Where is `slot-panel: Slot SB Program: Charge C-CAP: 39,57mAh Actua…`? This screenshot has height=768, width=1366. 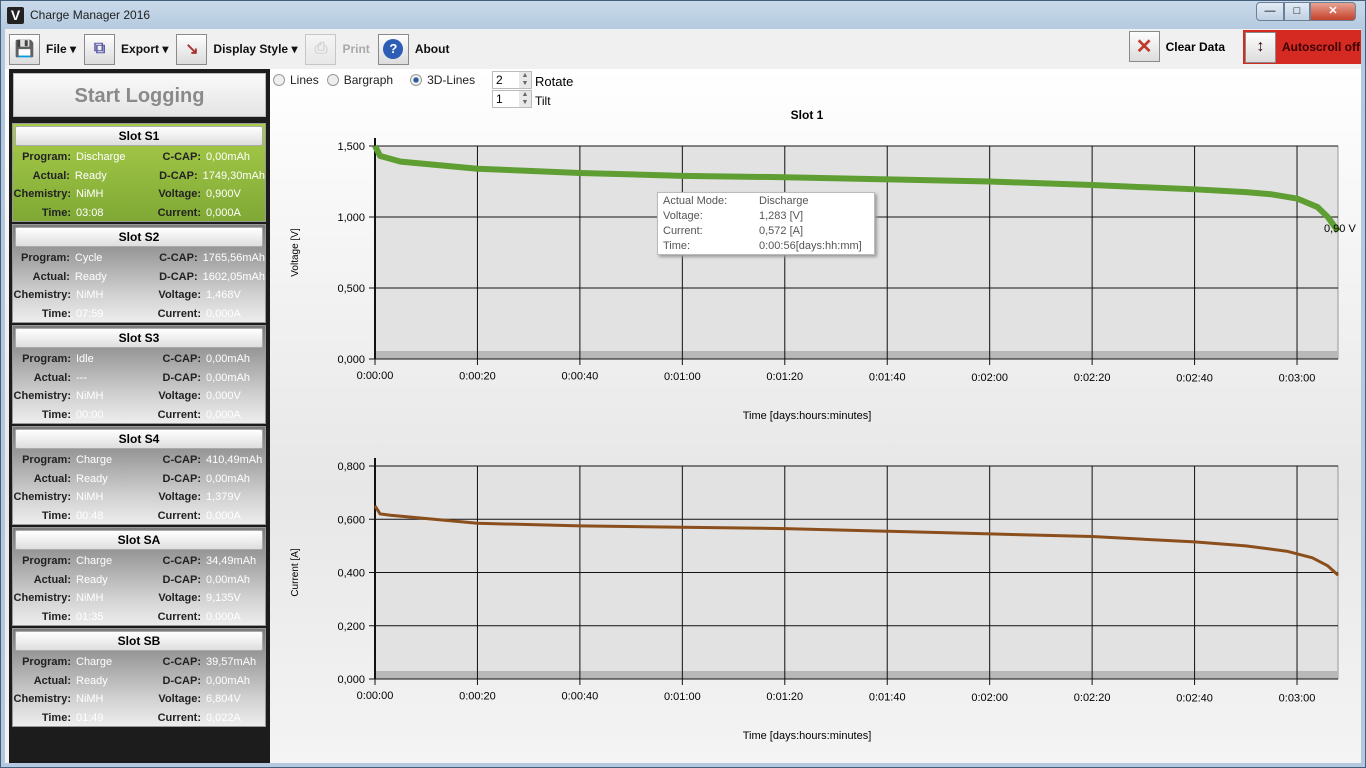 slot-panel: Slot SB Program: Charge C-CAP: 39,57mAh Actua… is located at coordinates (139, 677).